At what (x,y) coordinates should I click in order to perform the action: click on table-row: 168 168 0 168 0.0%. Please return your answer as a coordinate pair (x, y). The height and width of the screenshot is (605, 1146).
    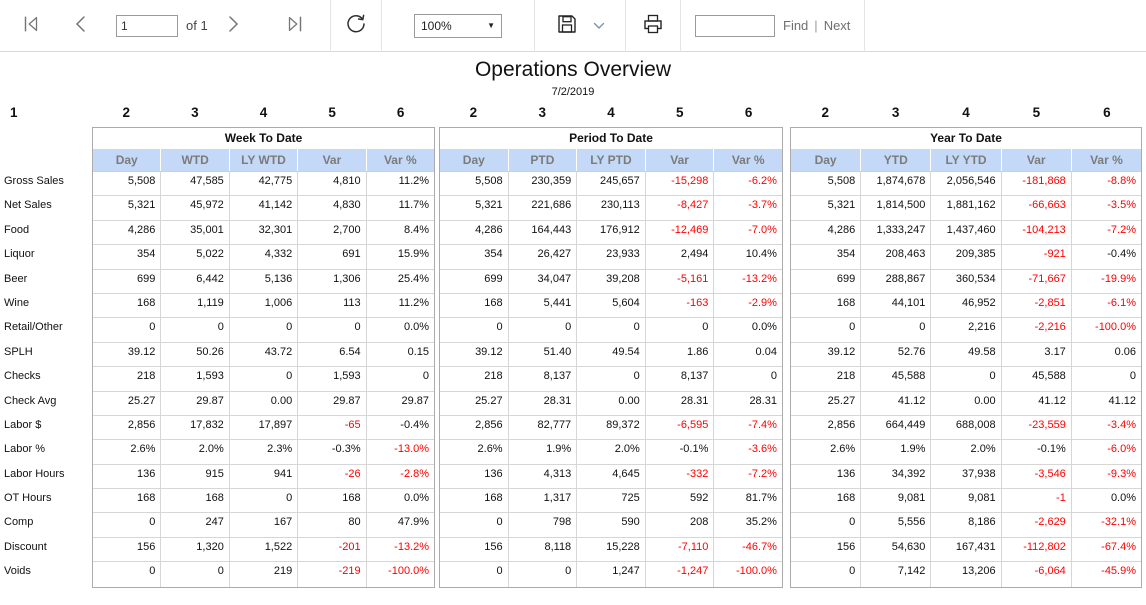
    Looking at the image, I should click on (263, 501).